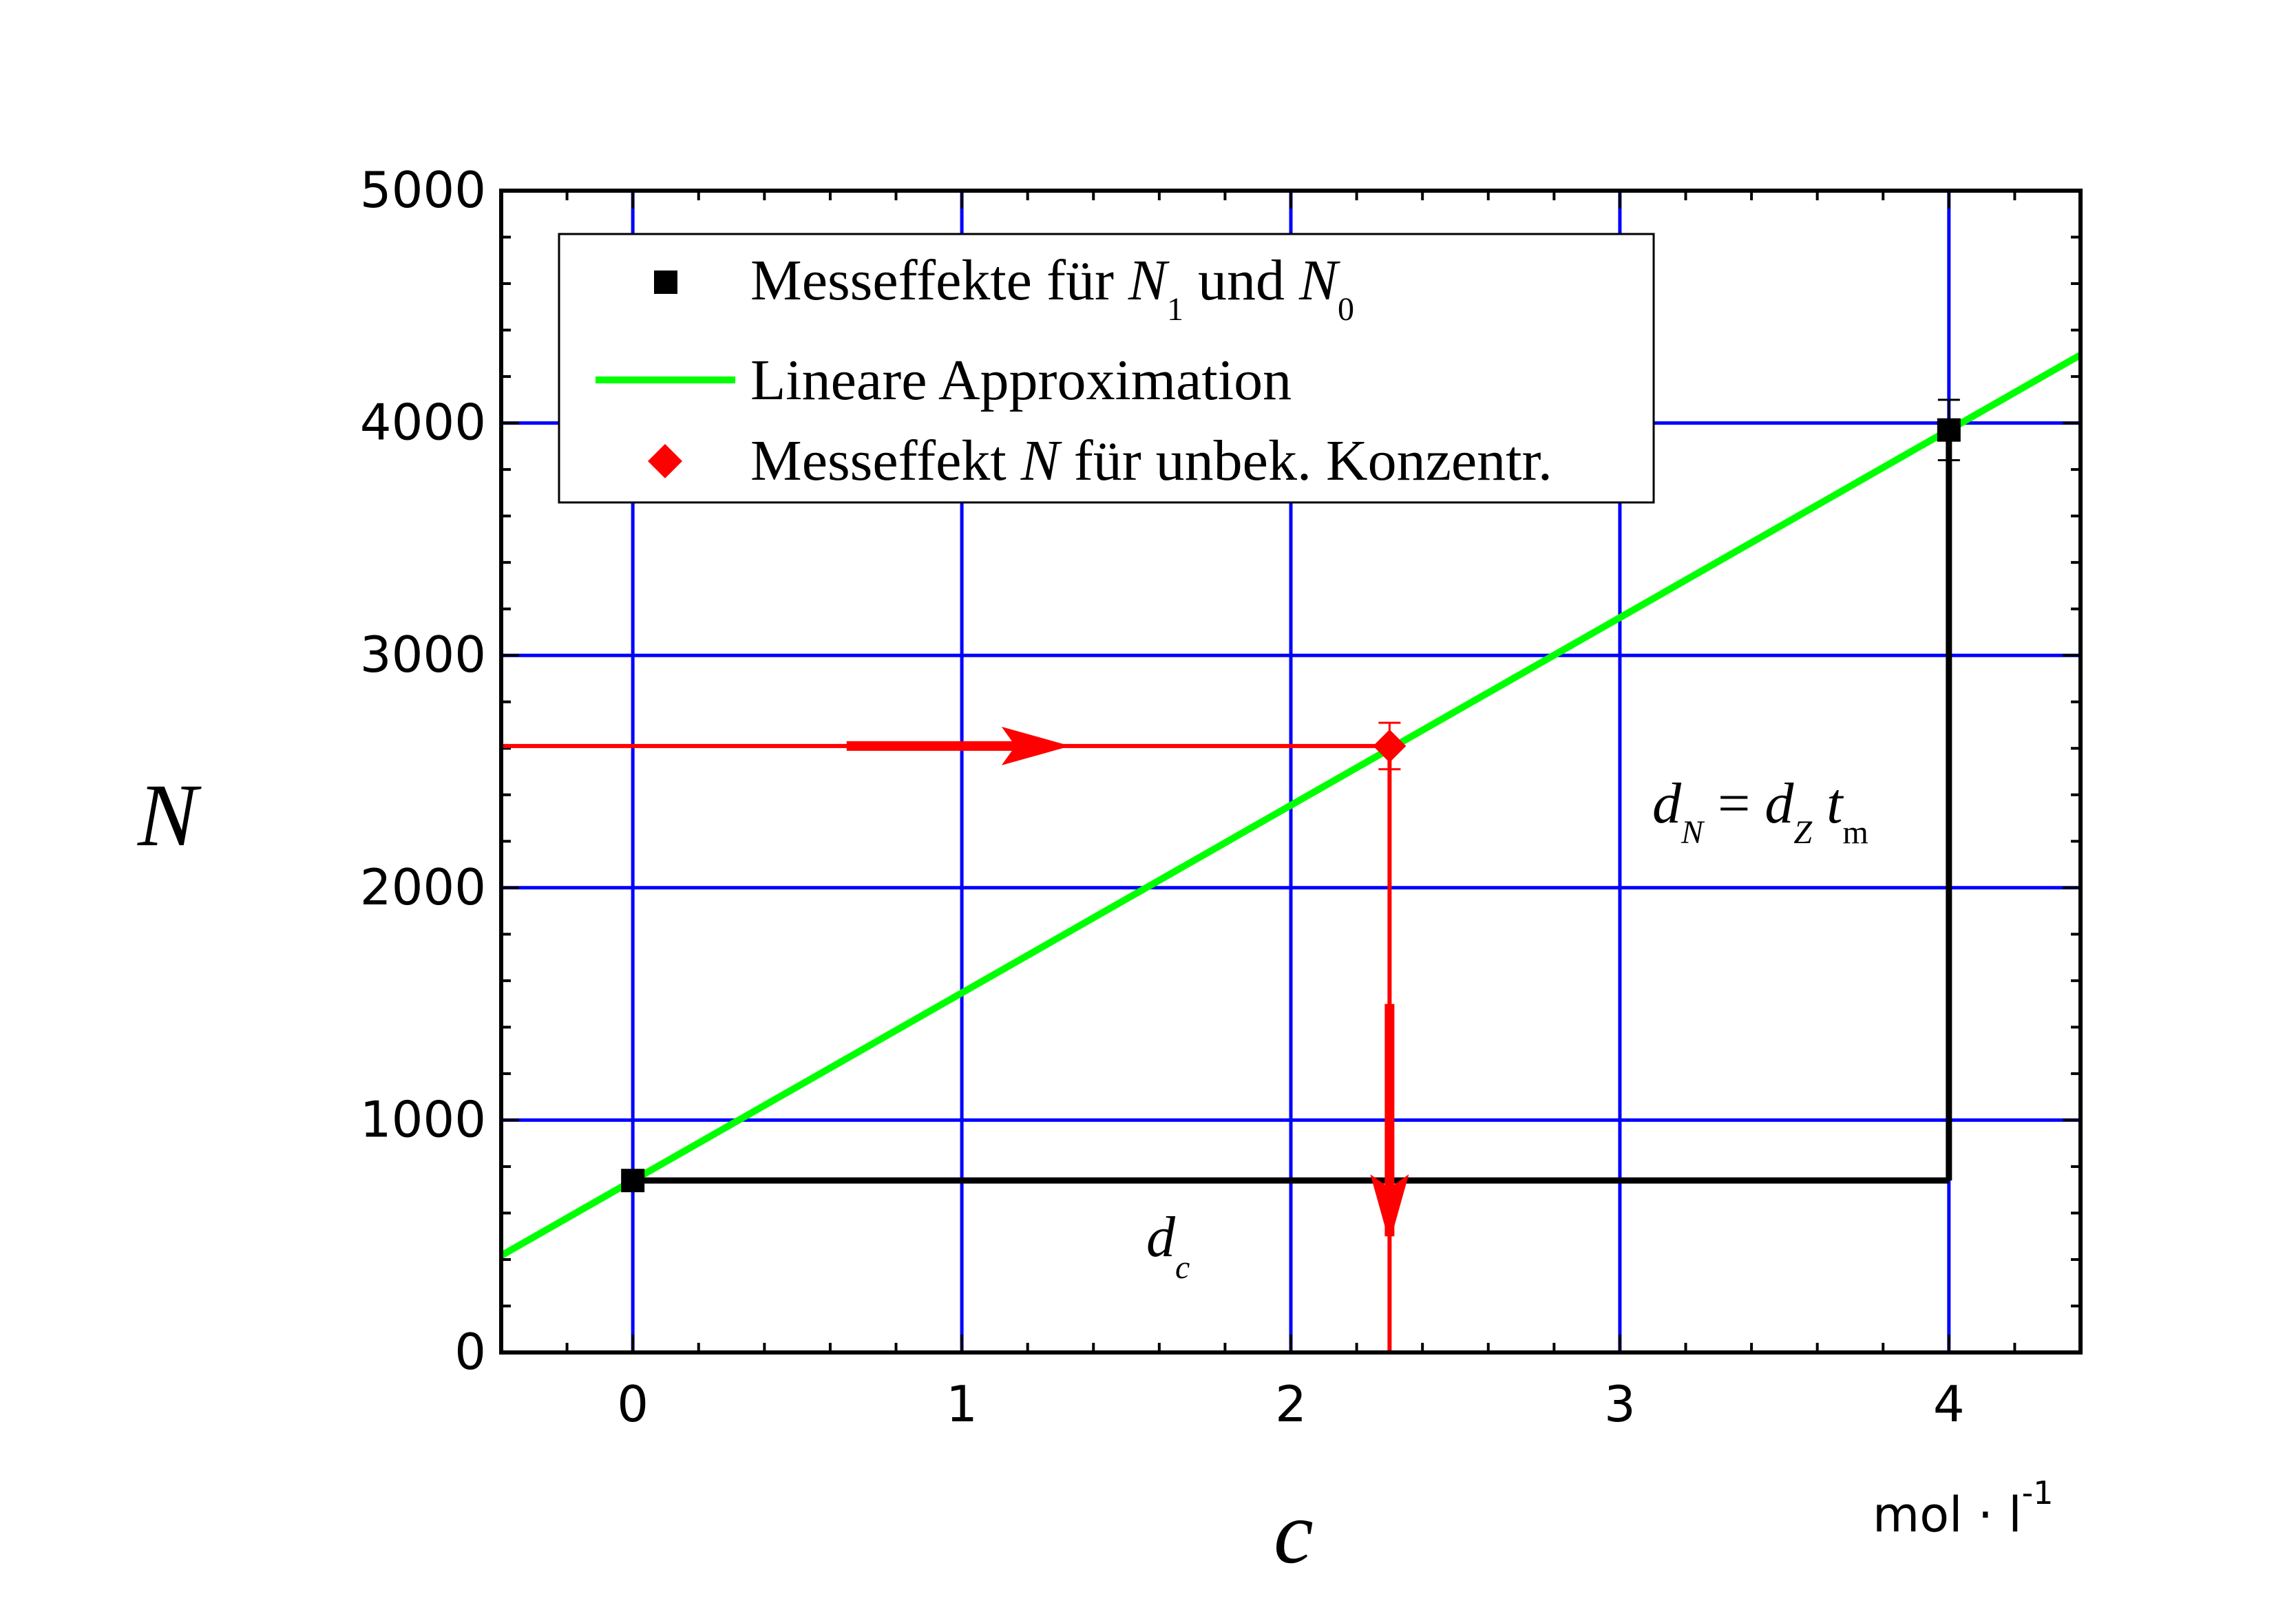 Image resolution: width=2296 pixels, height=1603 pixels. I want to click on x-tick-label: 0, so click(633, 1404).